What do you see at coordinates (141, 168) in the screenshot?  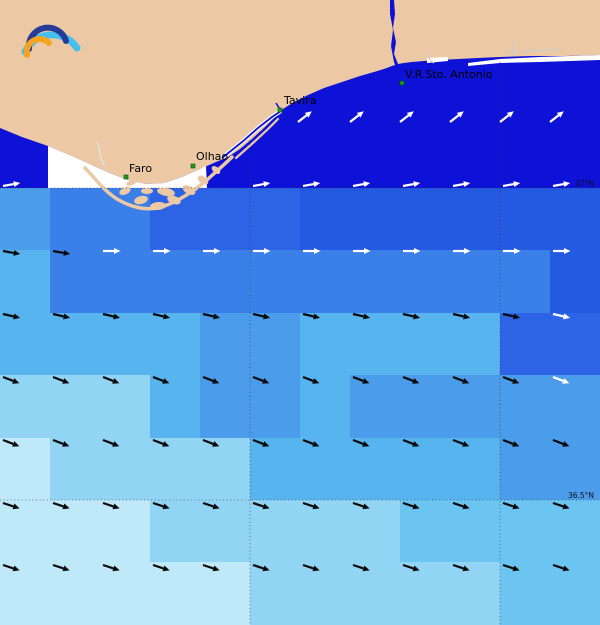 I see `city-label-faro: Faro` at bounding box center [141, 168].